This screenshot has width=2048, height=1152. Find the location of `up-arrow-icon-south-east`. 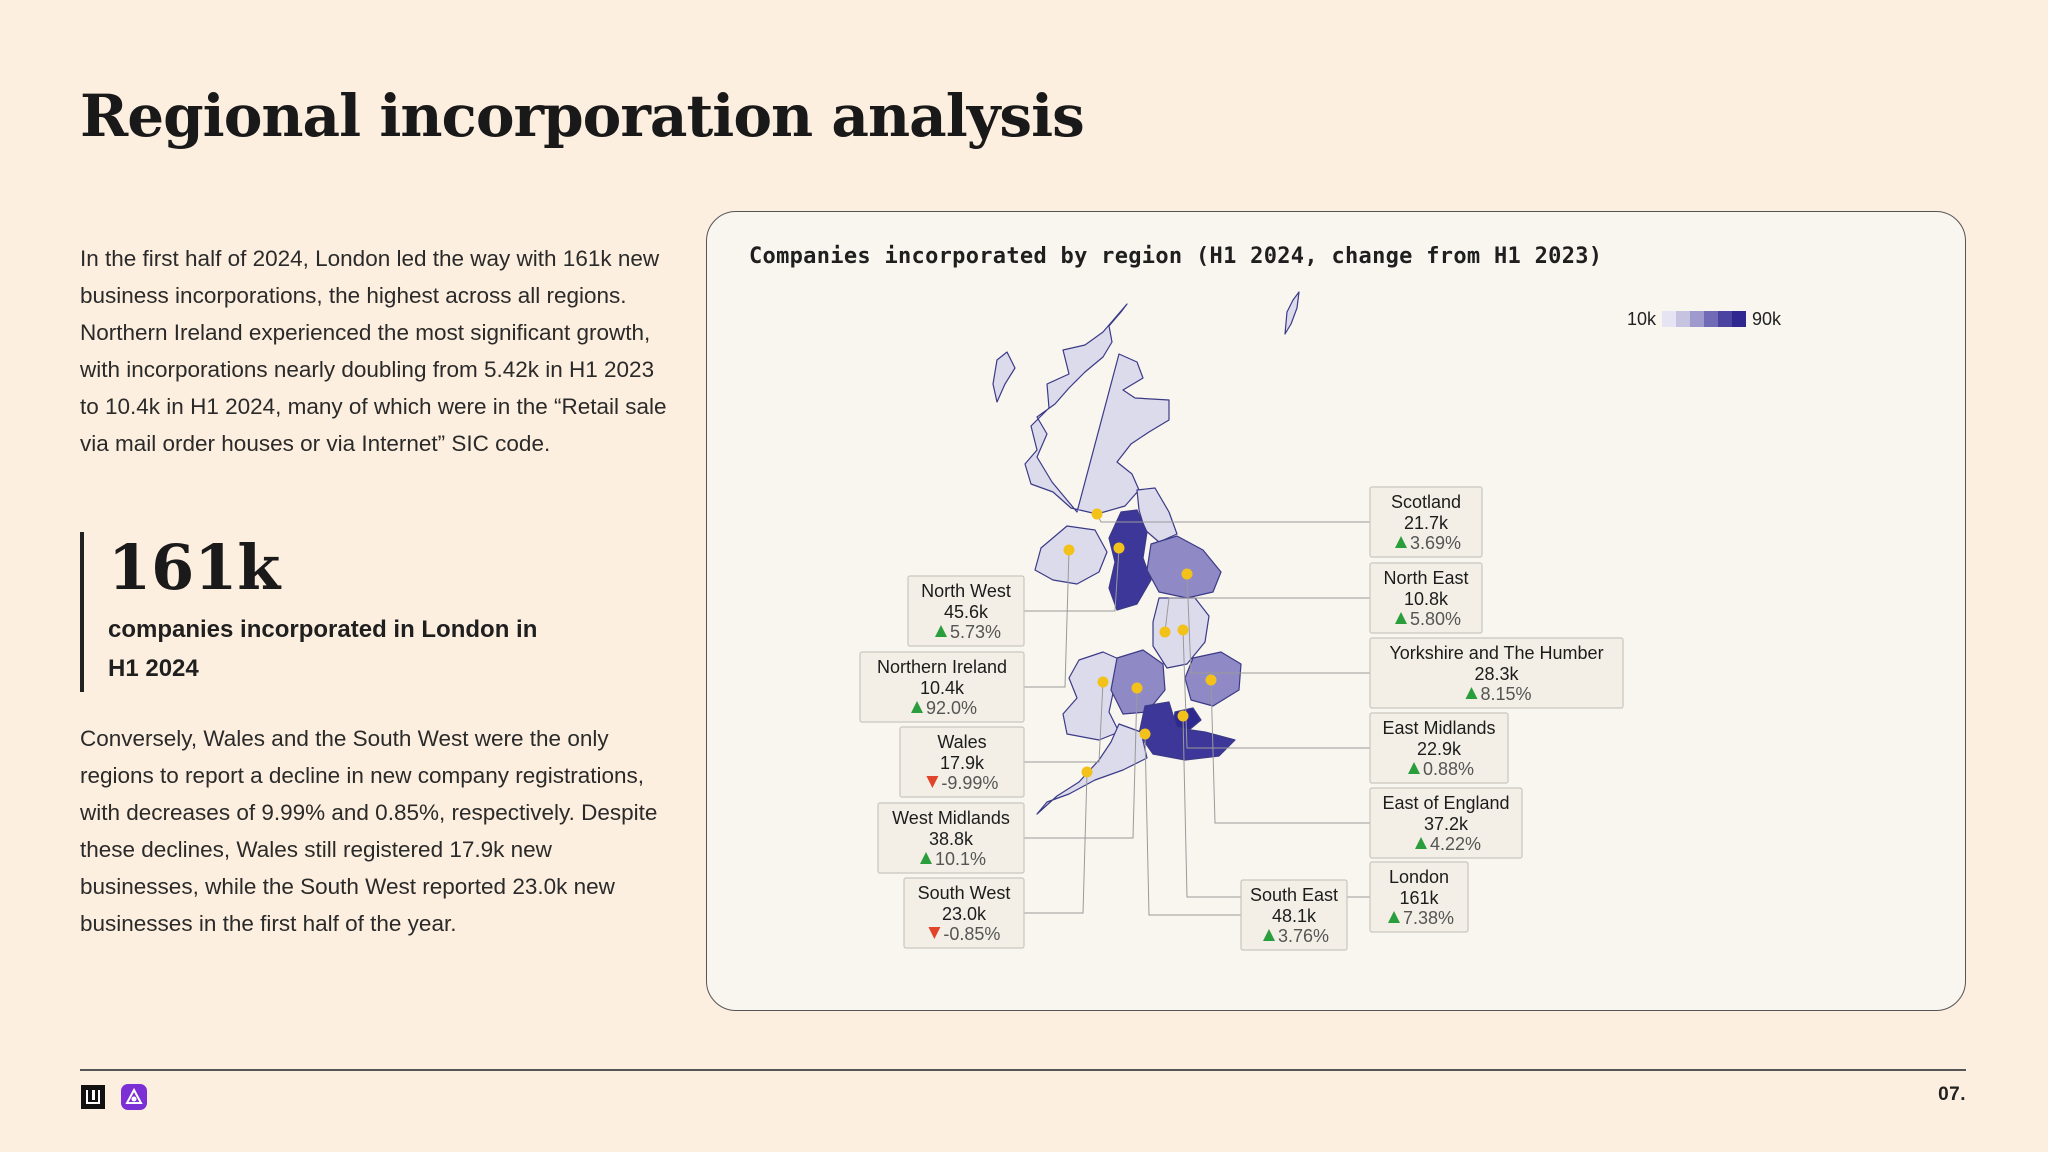

up-arrow-icon-south-east is located at coordinates (1269, 935).